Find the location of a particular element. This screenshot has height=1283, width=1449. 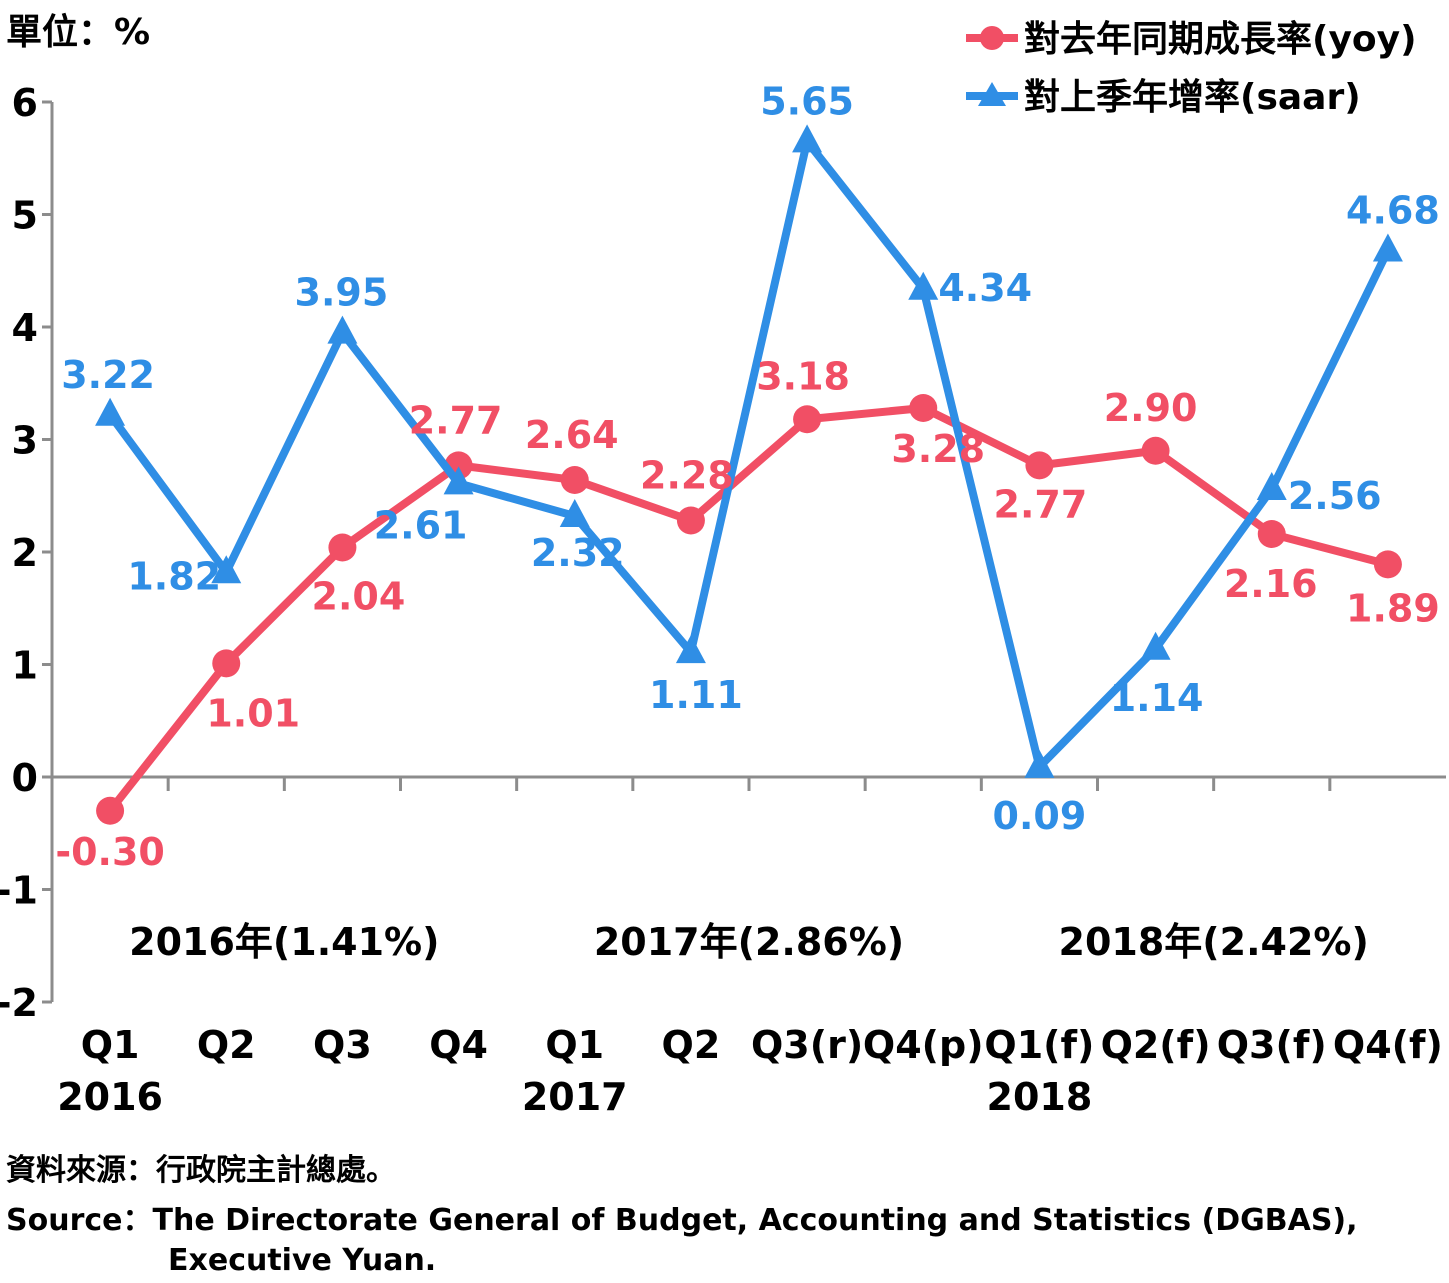

x-year-label: 2016 is located at coordinates (110, 1097).